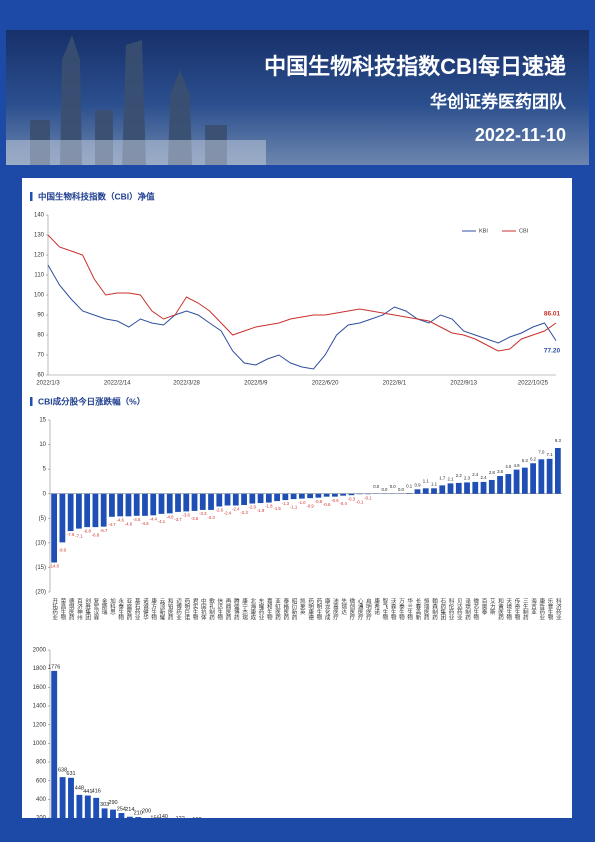  What do you see at coordinates (360, 610) in the screenshot?
I see `x-tick-label: 心通医疗` at bounding box center [360, 610].